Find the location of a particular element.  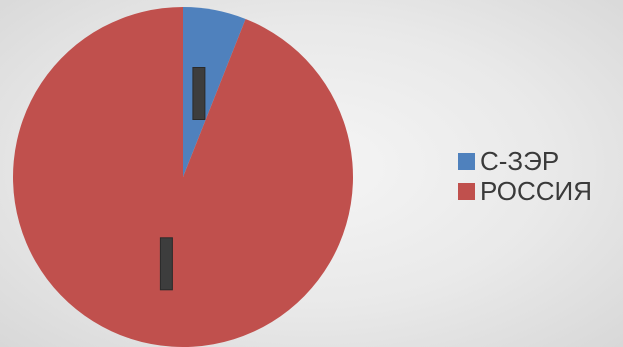

legend-swatch-rossiya is located at coordinates (466, 191).